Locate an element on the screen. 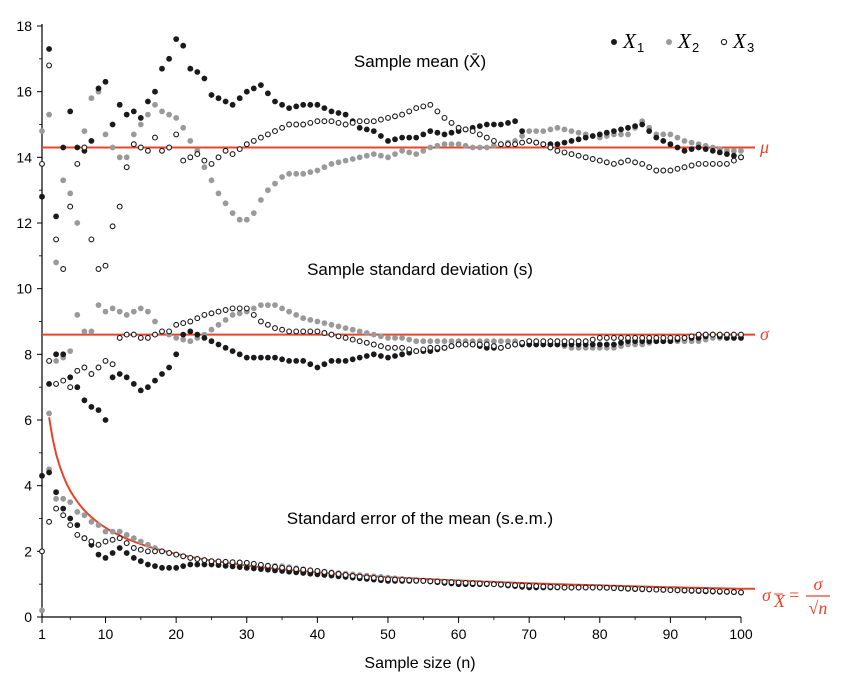  legend-marker-x3 is located at coordinates (724, 42).